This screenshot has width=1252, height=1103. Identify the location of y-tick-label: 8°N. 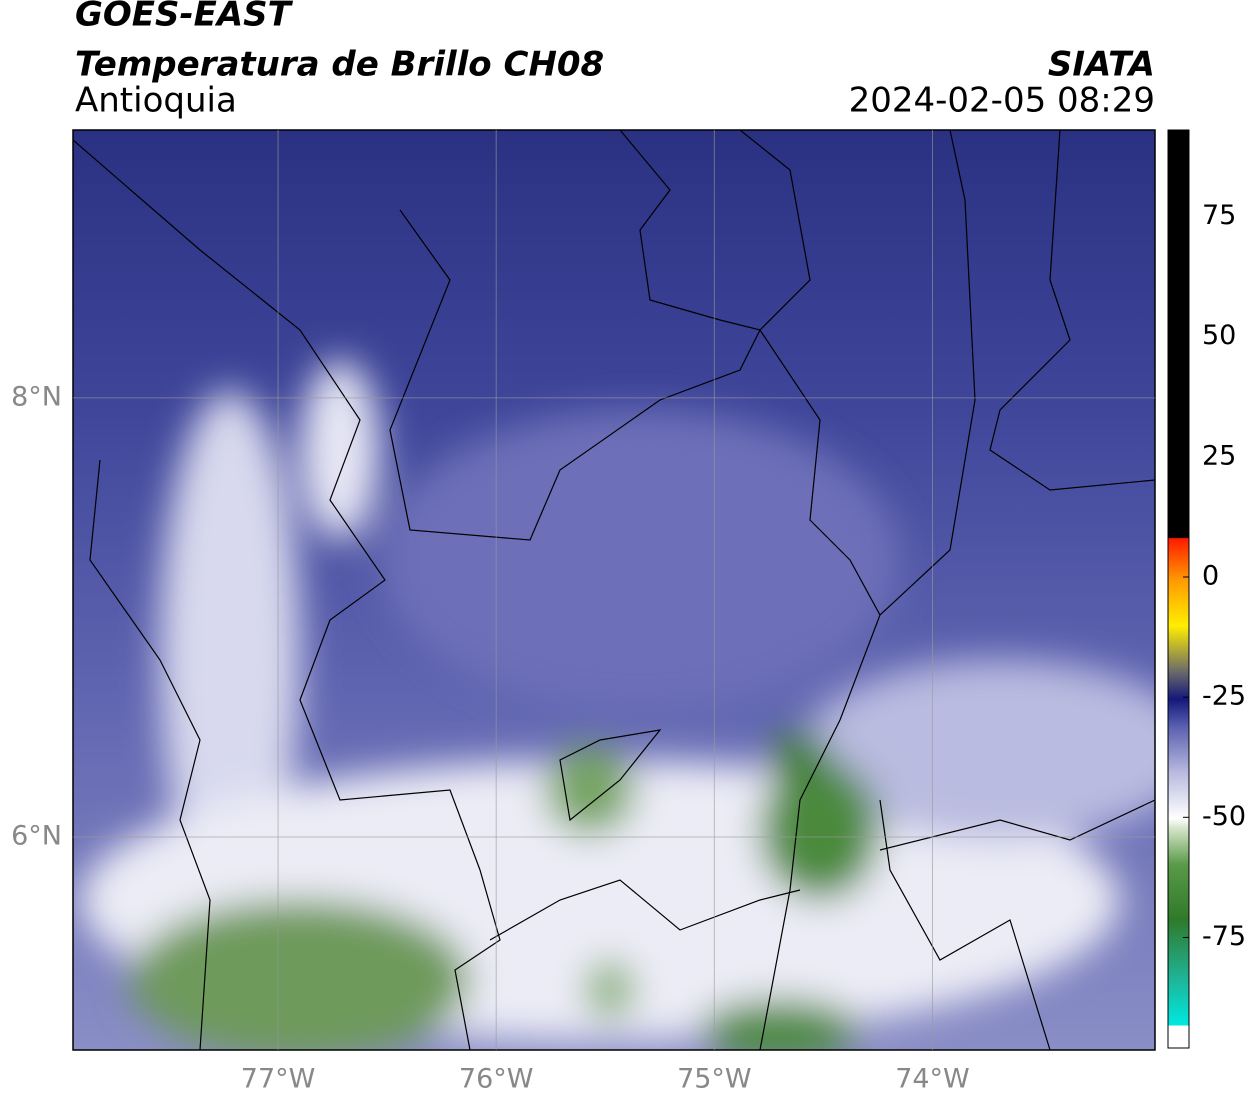
(36, 396).